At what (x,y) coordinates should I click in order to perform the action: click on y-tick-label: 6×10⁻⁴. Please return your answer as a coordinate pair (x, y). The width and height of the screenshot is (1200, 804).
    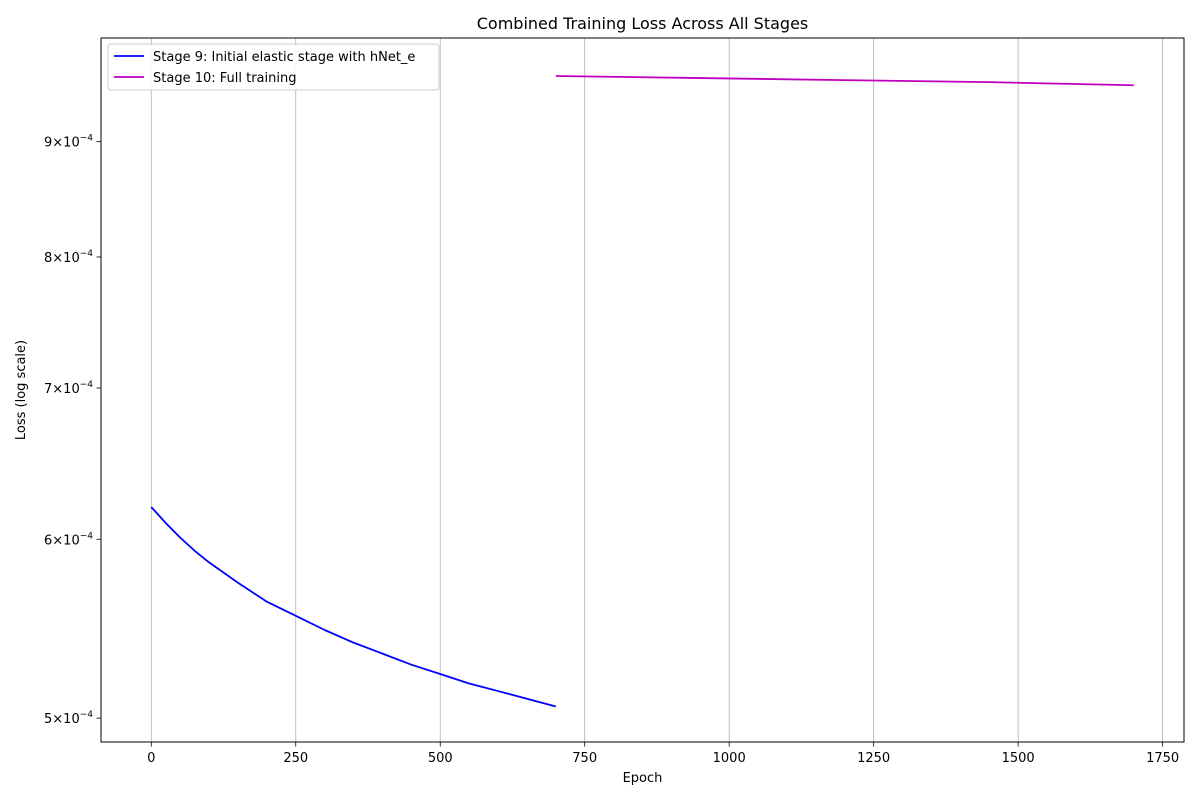
    Looking at the image, I should click on (68, 539).